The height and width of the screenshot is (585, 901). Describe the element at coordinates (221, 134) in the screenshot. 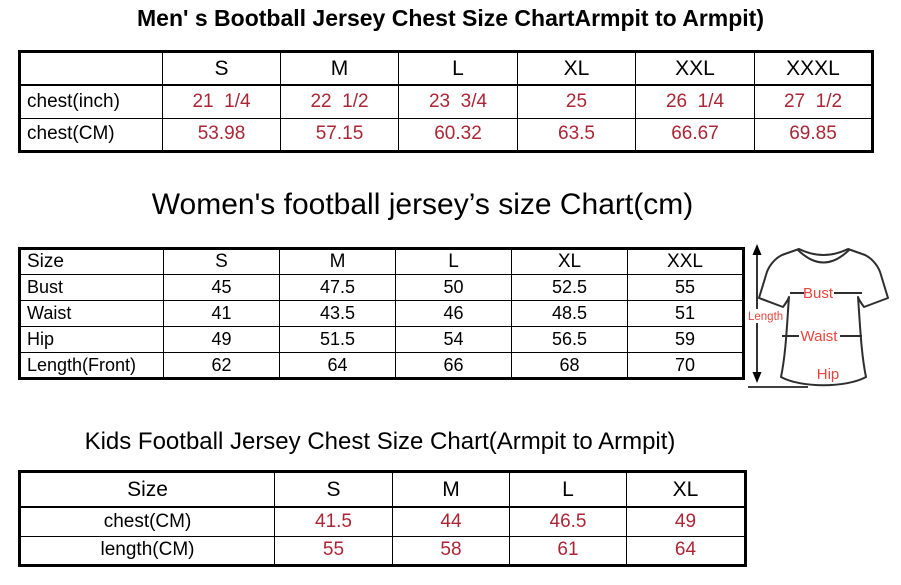

I see `size-value: 53.98` at that location.